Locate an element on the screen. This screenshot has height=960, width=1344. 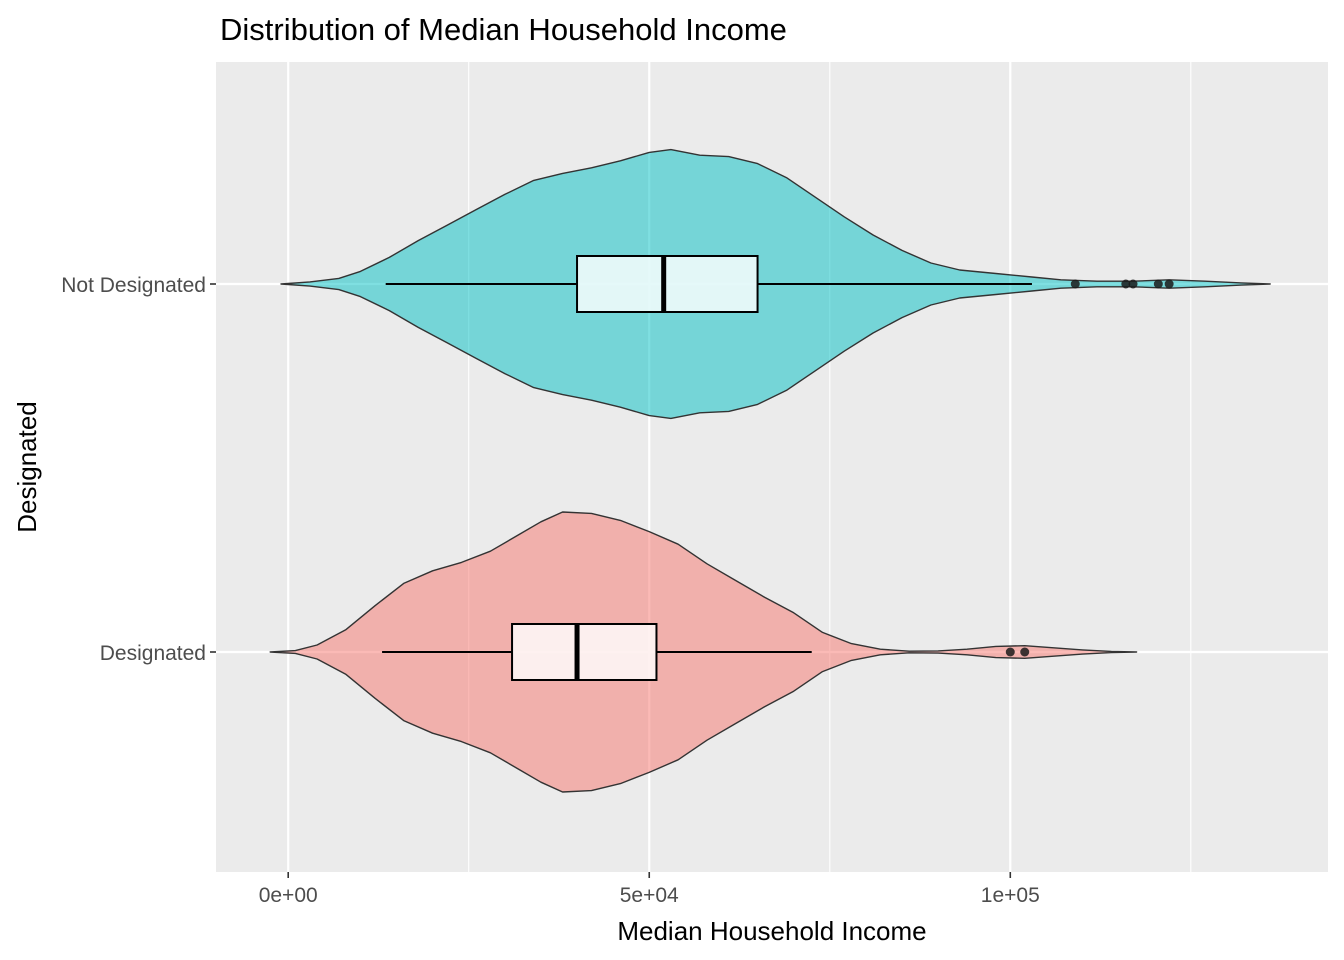
y-axis-title: Designated is located at coordinates (27, 467).